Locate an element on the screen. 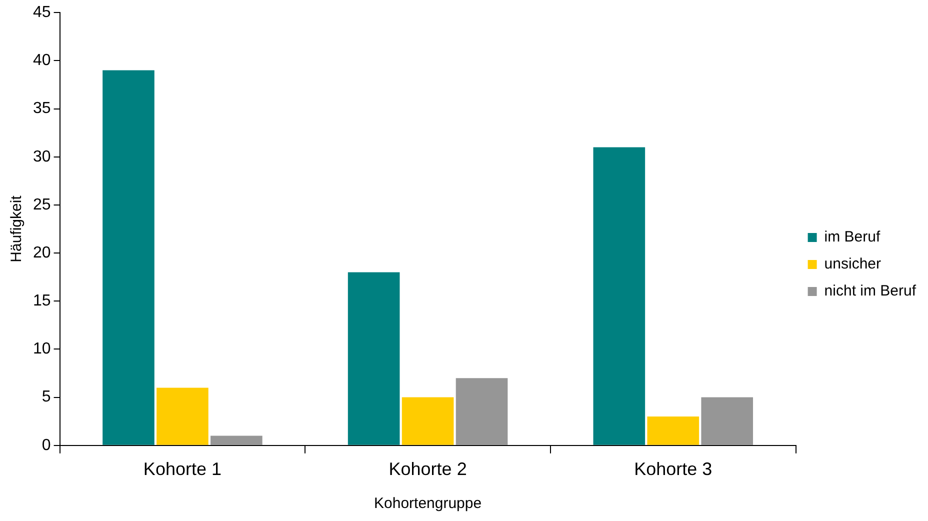 The width and height of the screenshot is (928, 521). legend-label: im Beruf is located at coordinates (852, 237).